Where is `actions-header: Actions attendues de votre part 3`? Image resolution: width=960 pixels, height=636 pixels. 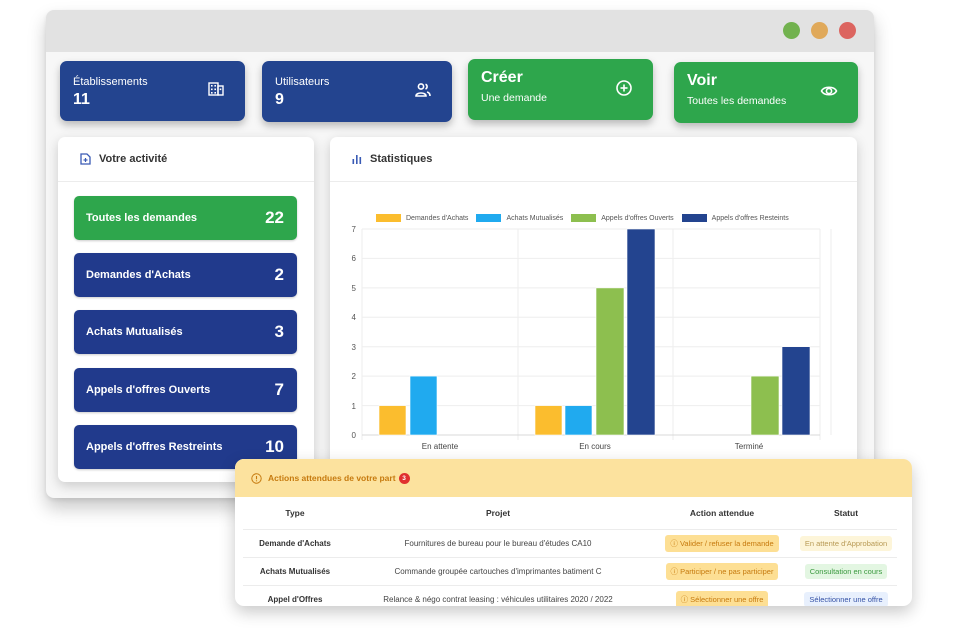
actions-header: Actions attendues de votre part 3 is located at coordinates (573, 478).